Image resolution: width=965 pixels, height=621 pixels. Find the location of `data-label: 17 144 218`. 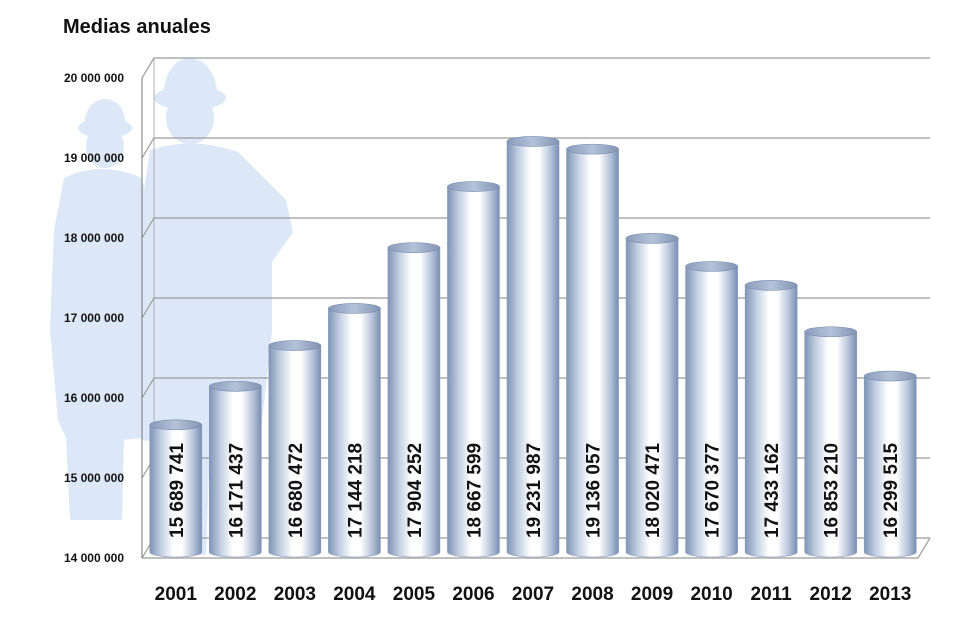

data-label: 17 144 218 is located at coordinates (355, 490).